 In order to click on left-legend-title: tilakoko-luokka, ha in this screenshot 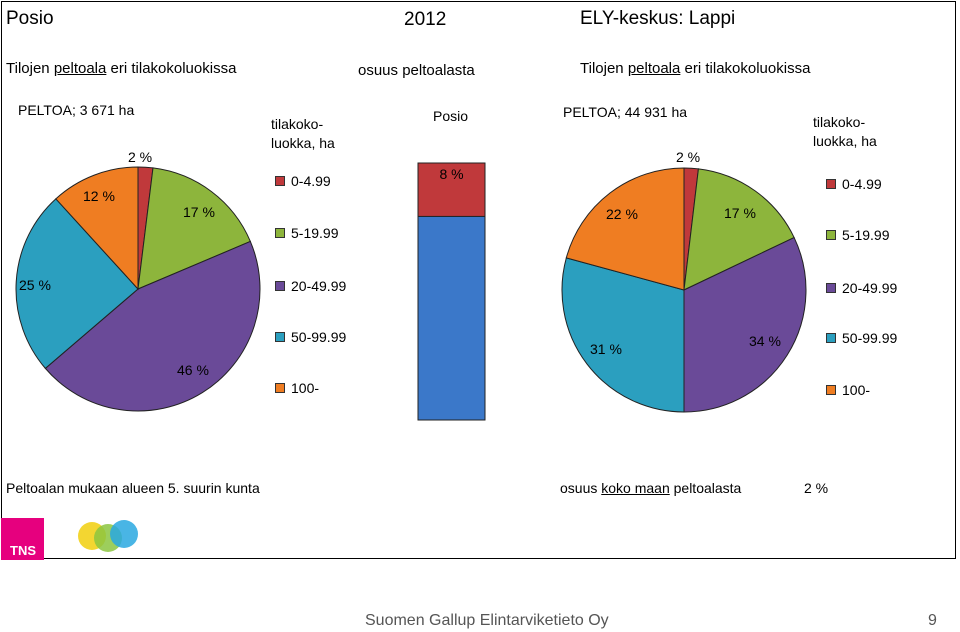, I will do `click(303, 133)`.